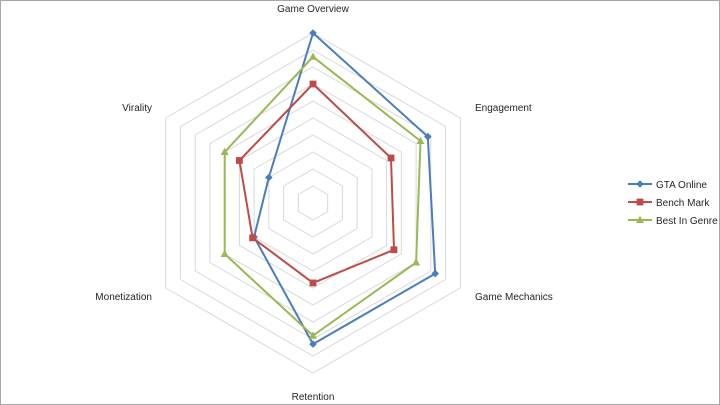 The image size is (720, 405). I want to click on legend: GTA Online Bench Mark Best In Genre, so click(673, 203).